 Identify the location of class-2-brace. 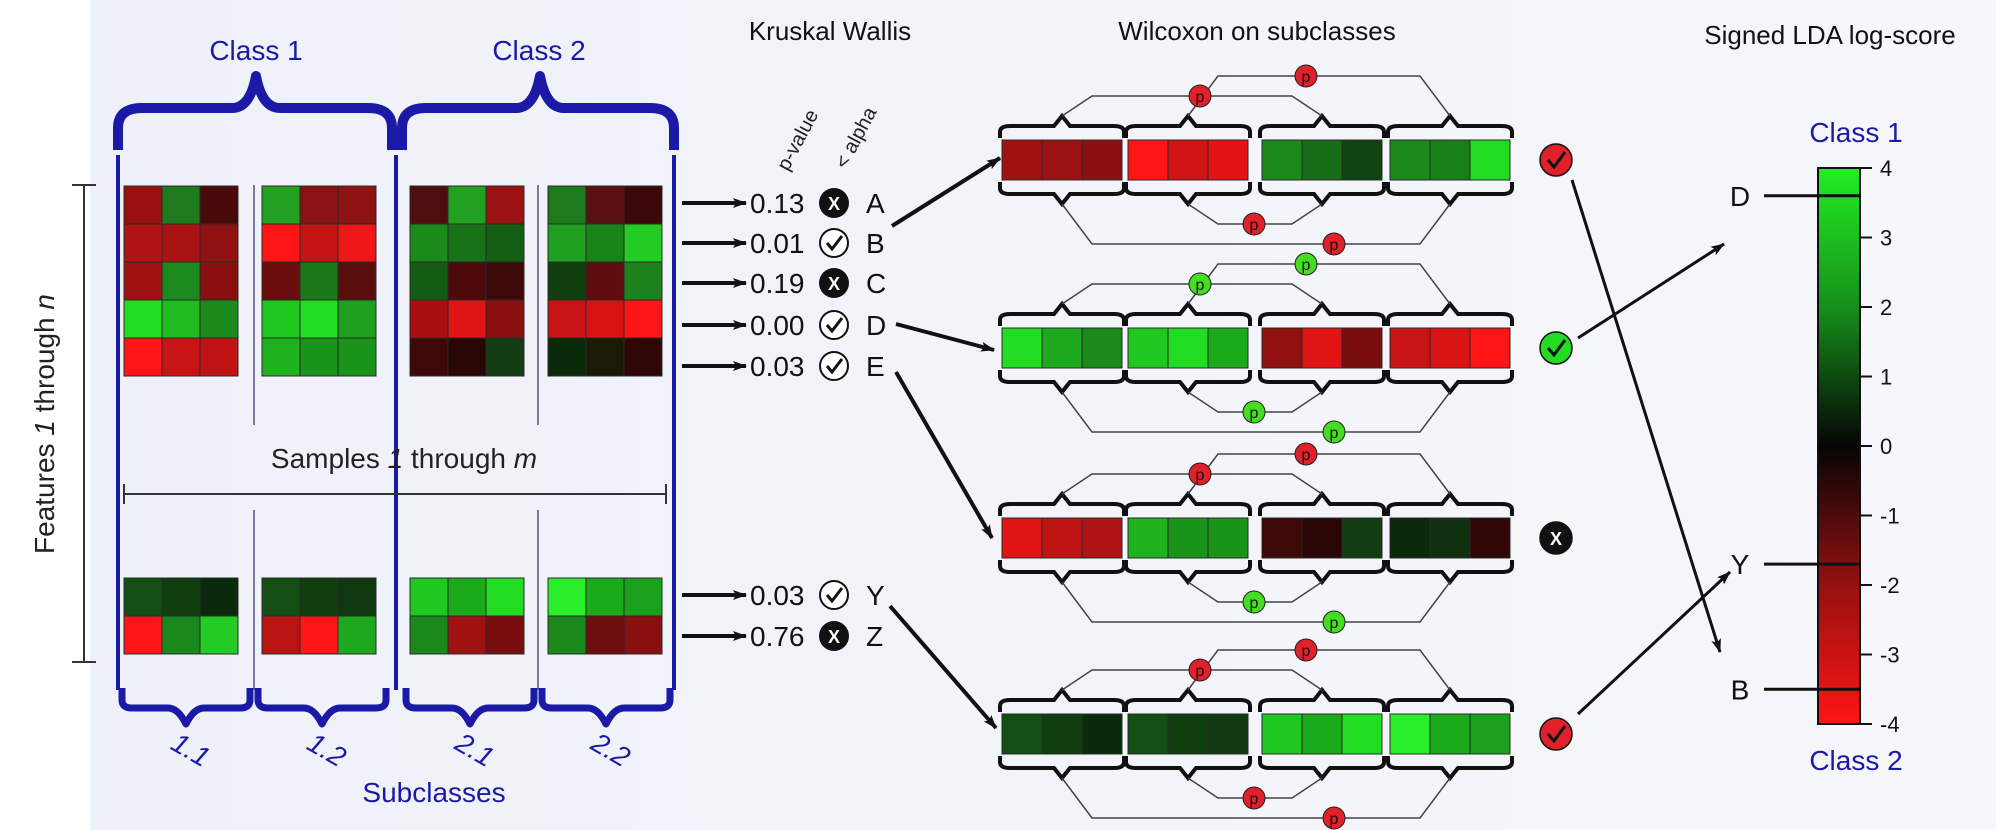
(538, 110).